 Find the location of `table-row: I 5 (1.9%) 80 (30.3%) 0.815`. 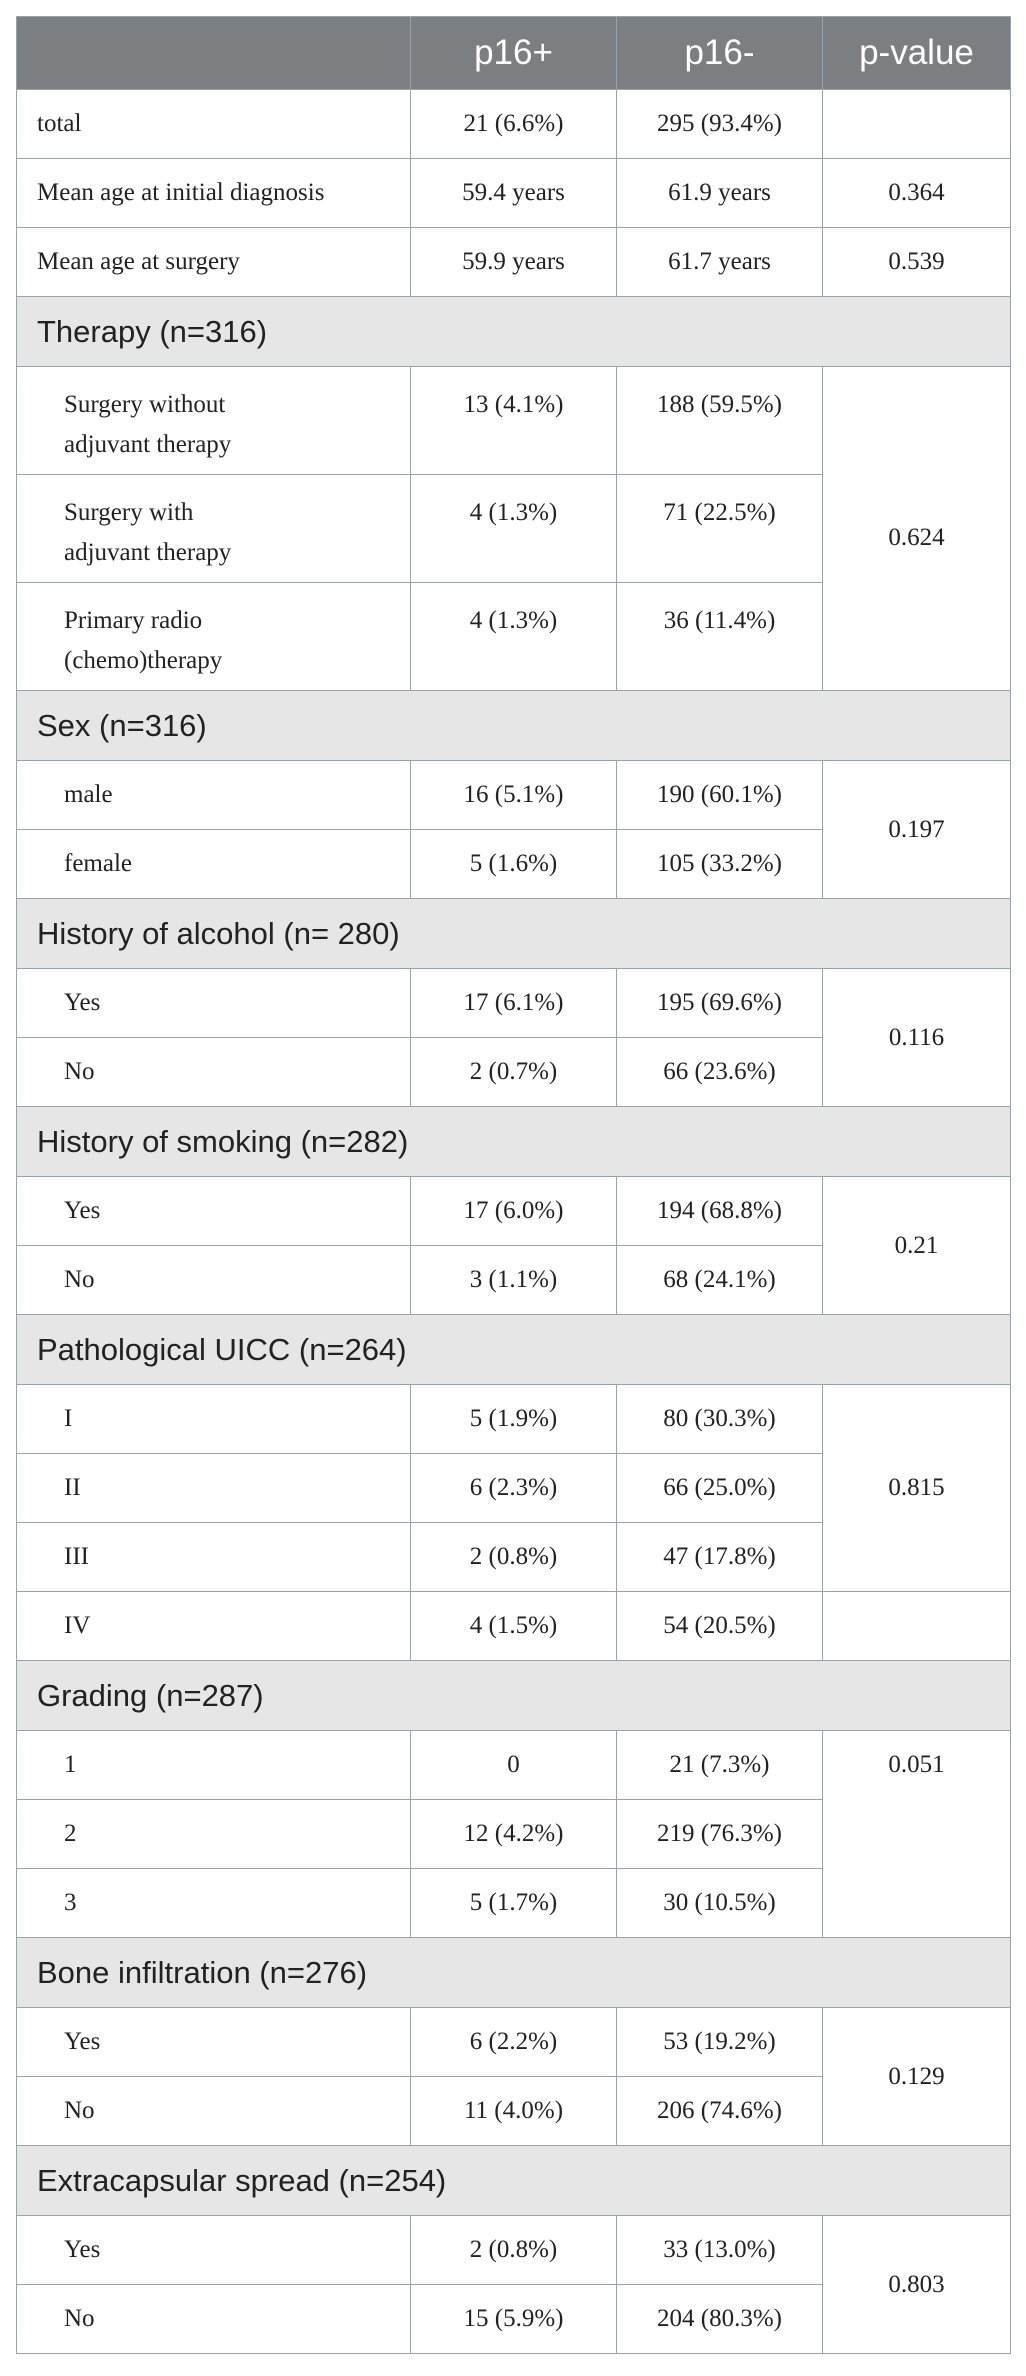

table-row: I 5 (1.9%) 80 (30.3%) 0.815 is located at coordinates (513, 1488).